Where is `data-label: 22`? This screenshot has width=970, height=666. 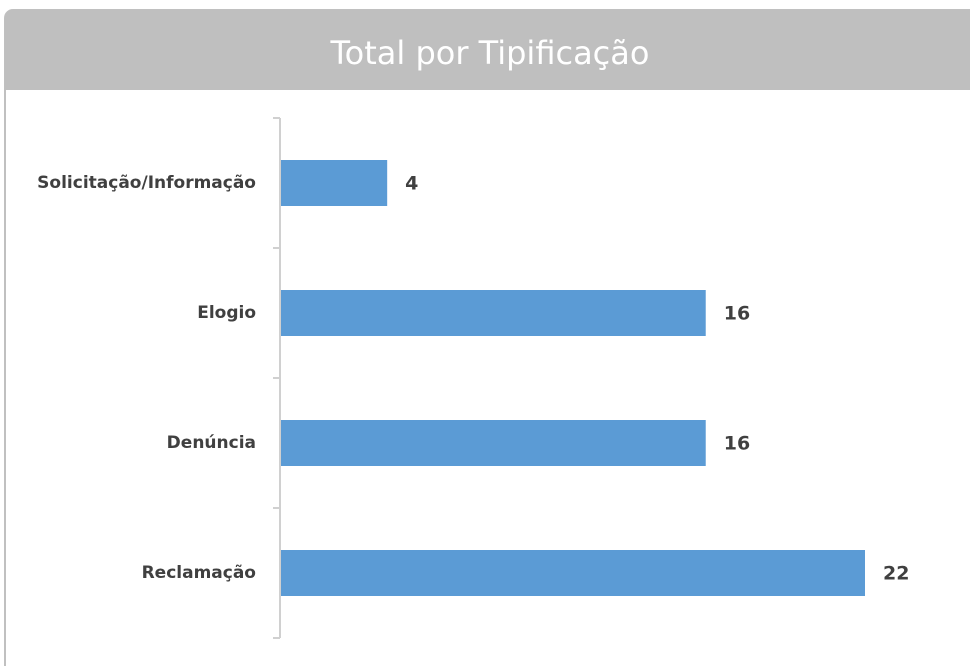
data-label: 22 is located at coordinates (896, 574).